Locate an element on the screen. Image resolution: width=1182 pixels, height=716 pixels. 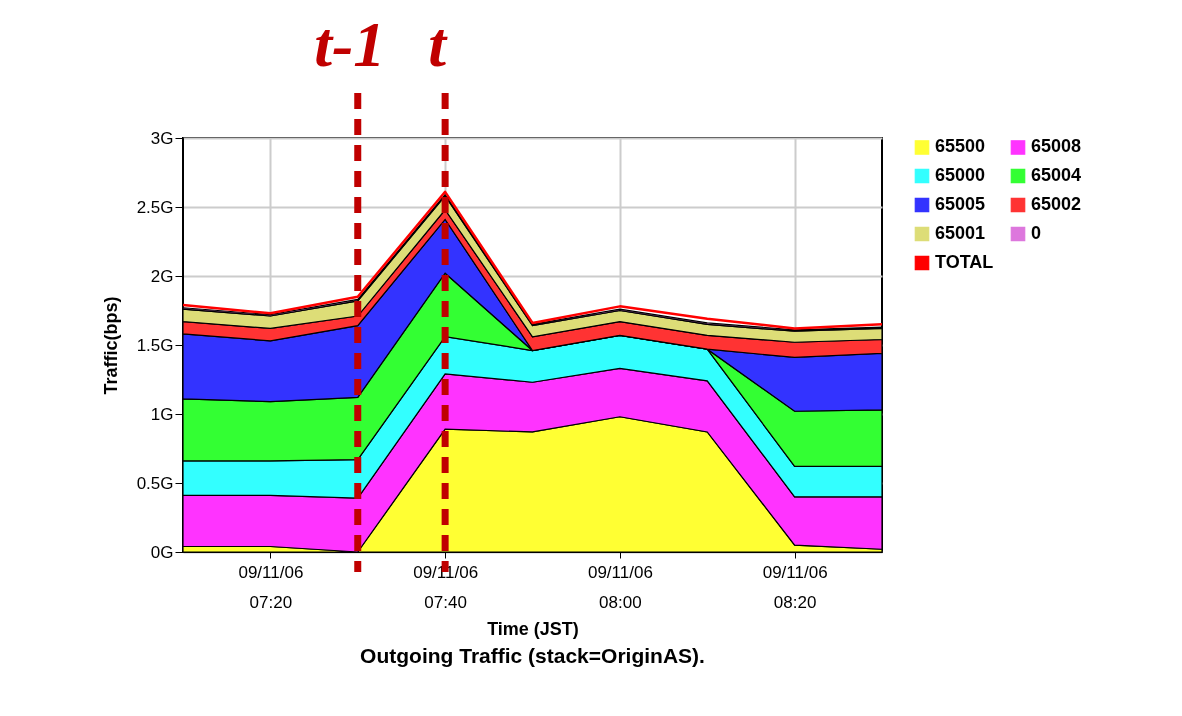
x-tick-label: 09/11/06 07:20 is located at coordinates (271, 587).